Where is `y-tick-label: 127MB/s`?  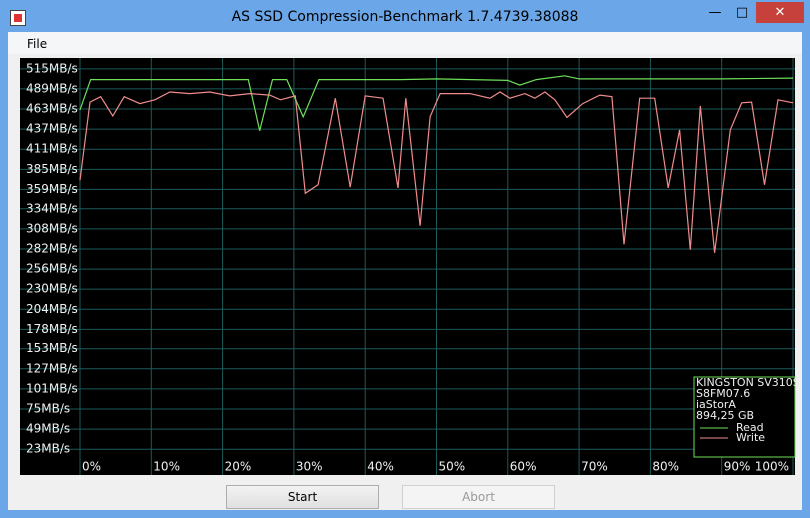 y-tick-label: 127MB/s is located at coordinates (52, 368).